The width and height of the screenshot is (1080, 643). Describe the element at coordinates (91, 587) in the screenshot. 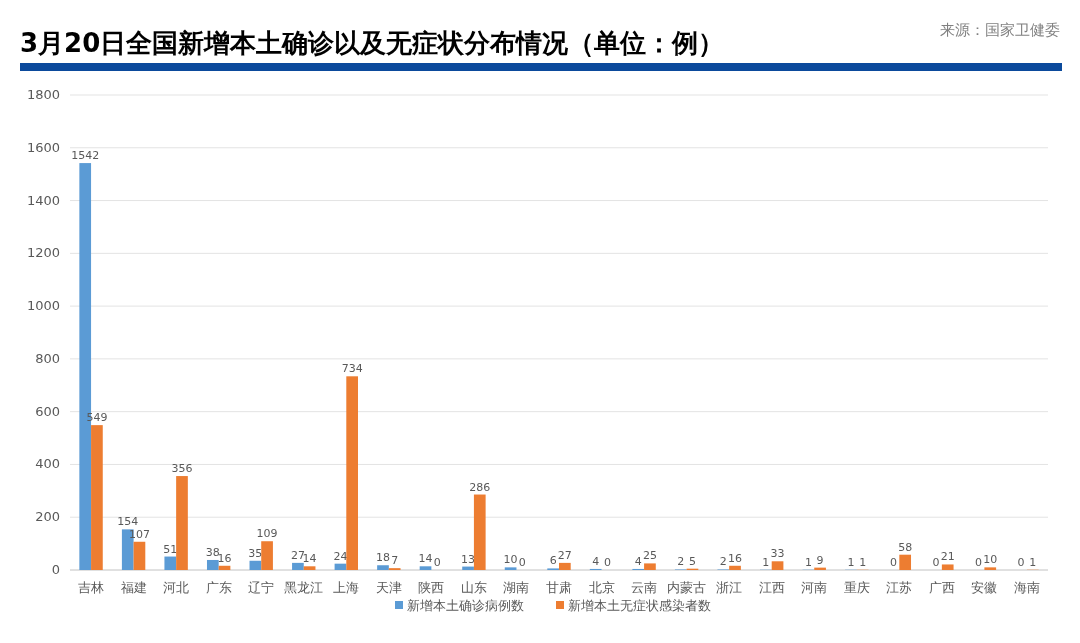

I see `x-tick-label: 吉林` at that location.